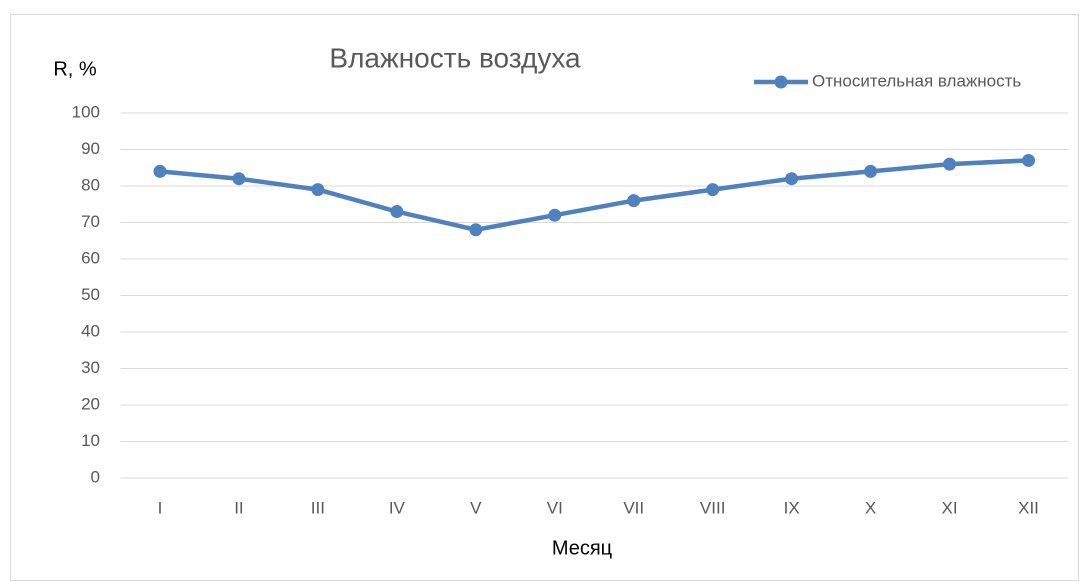 This screenshot has width=1089, height=582. Describe the element at coordinates (90, 440) in the screenshot. I see `y-tick-label: 10` at that location.